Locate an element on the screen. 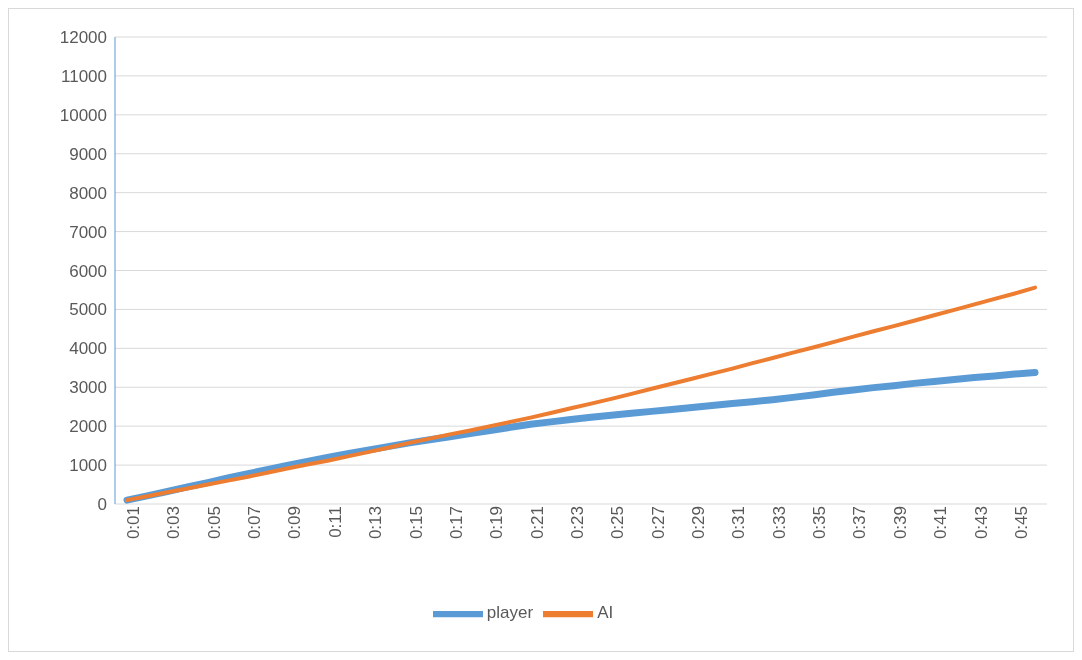 Image resolution: width=1082 pixels, height=660 pixels. x-tick-label: 0:27 is located at coordinates (658, 523).